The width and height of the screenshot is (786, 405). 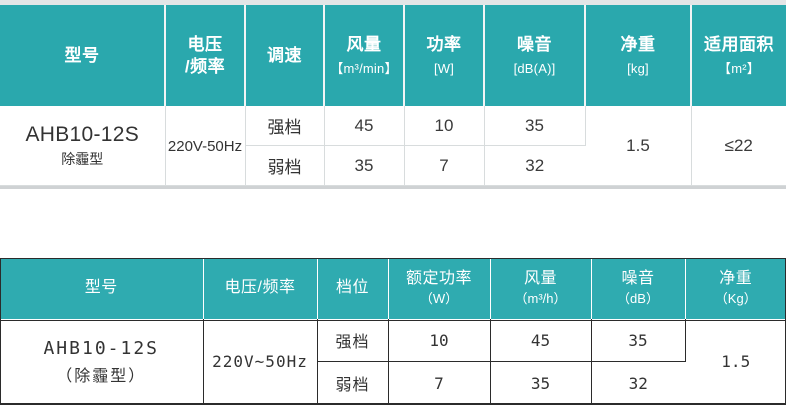 I want to click on t2-cell-gear-high: 强档, so click(x=352, y=340).